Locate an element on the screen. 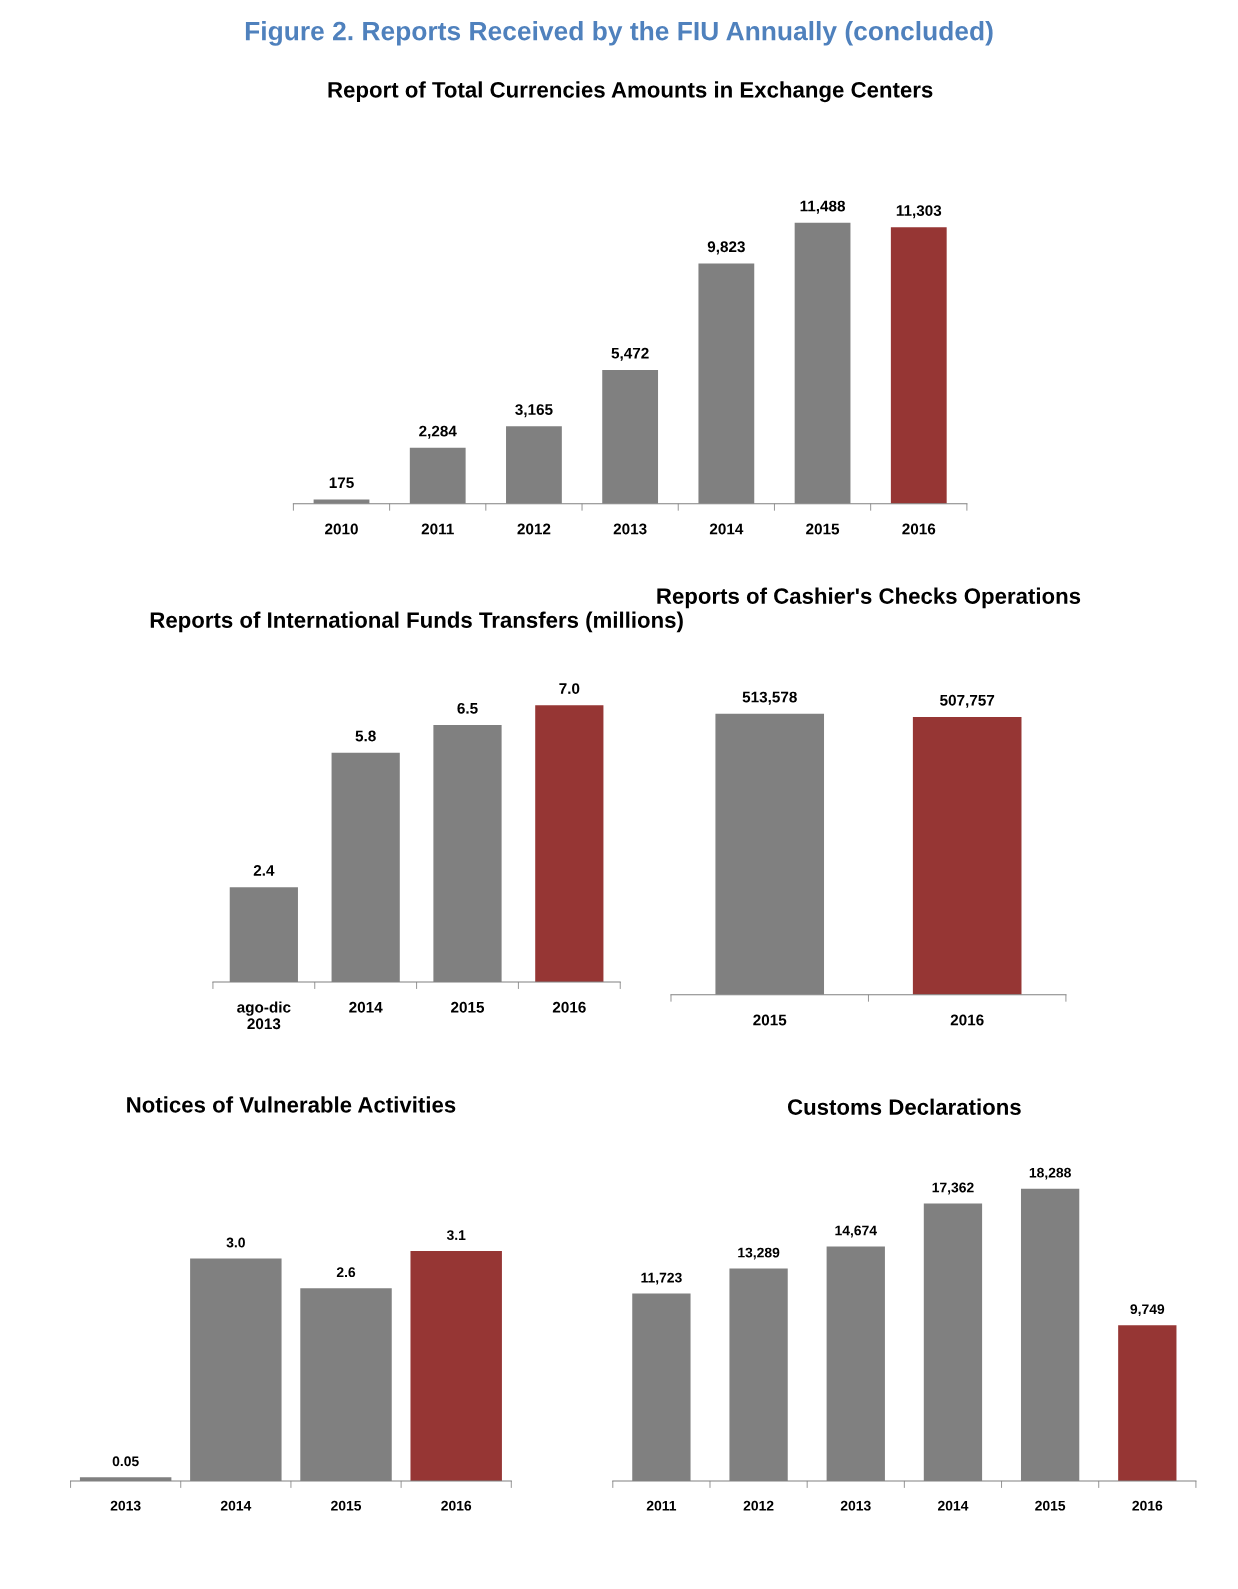  data-label: 18,288 is located at coordinates (1050, 1173).